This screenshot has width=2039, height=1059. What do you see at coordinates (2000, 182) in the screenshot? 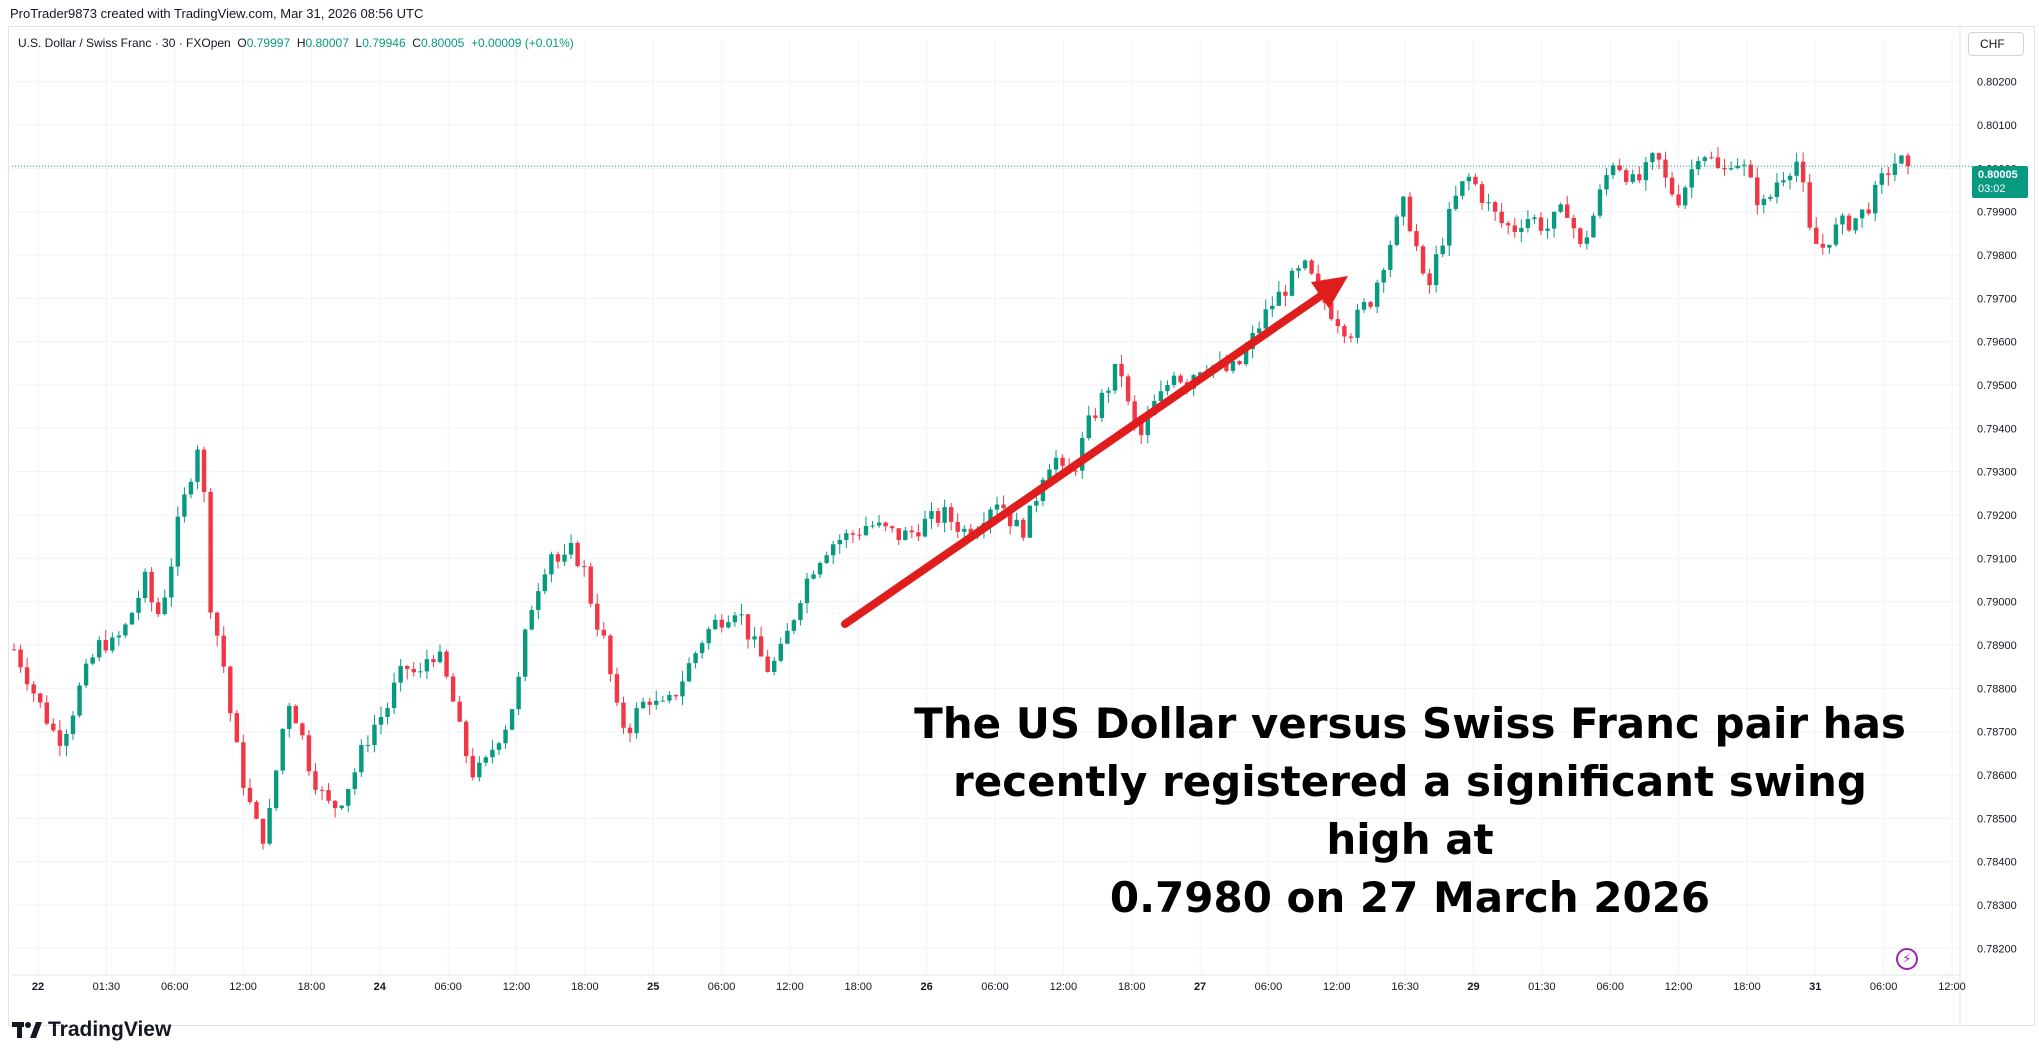
I see `last-price-tag: 0.80005 03:02` at bounding box center [2000, 182].